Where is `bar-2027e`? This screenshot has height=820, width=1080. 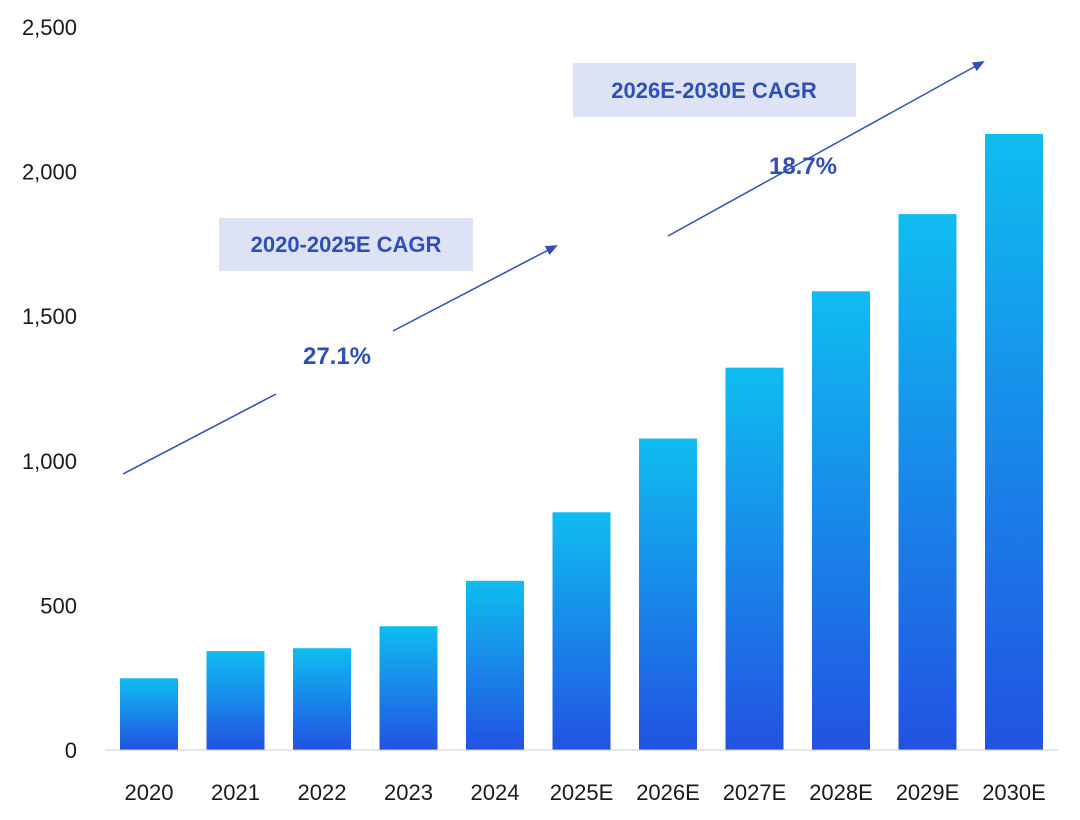 bar-2027e is located at coordinates (754, 558).